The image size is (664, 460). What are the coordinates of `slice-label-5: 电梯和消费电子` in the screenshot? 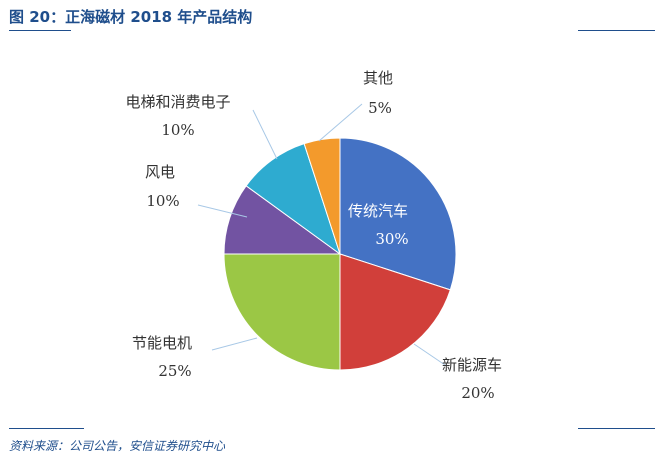 It's located at (177, 102).